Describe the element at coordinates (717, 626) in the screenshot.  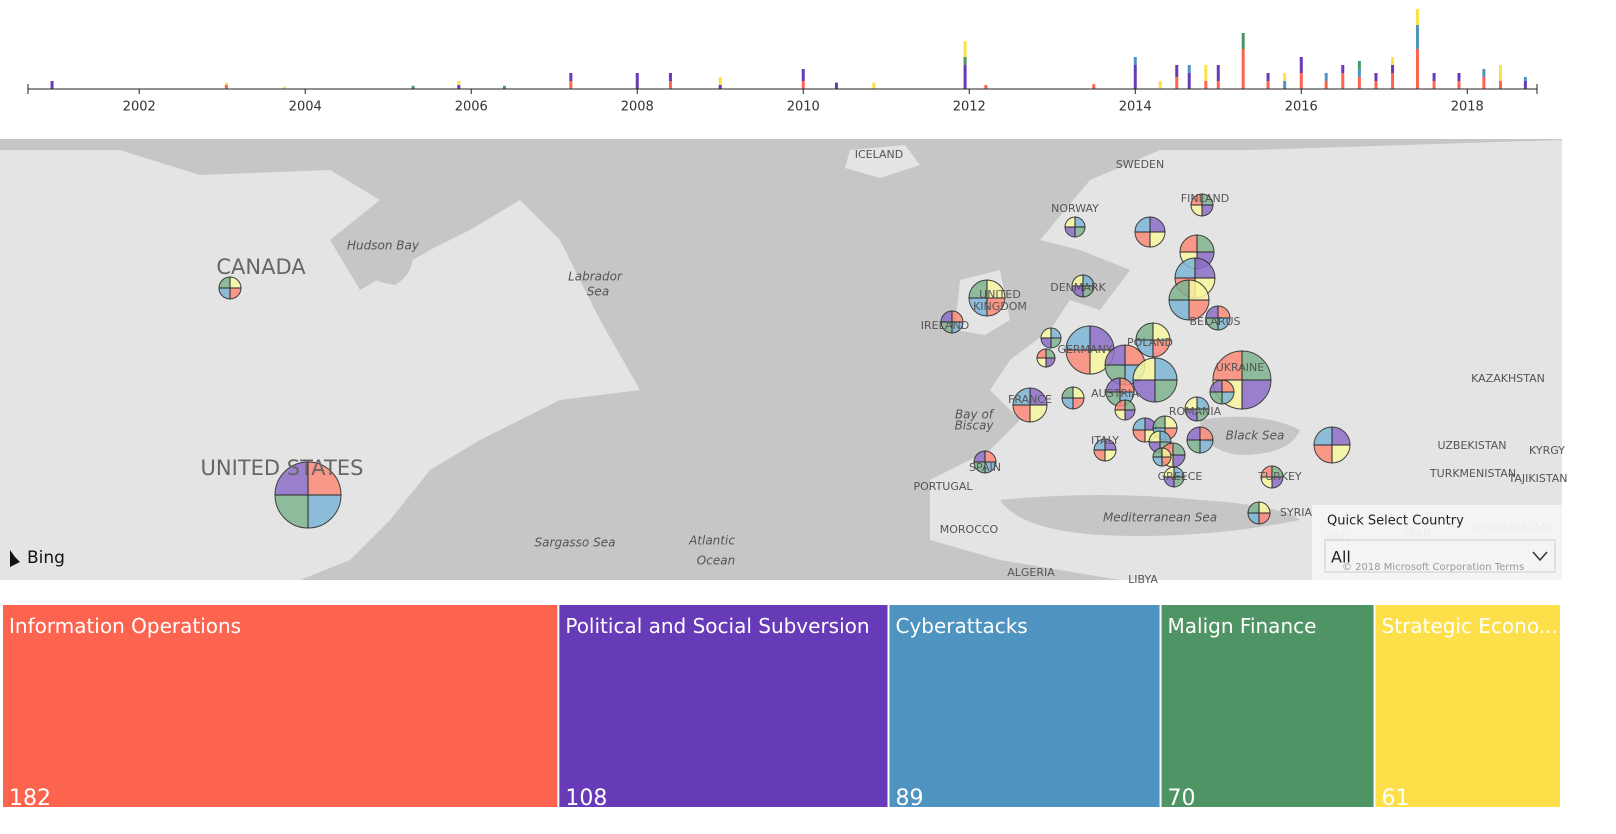
I see `treemap-label: Political and Social Subversion` at that location.